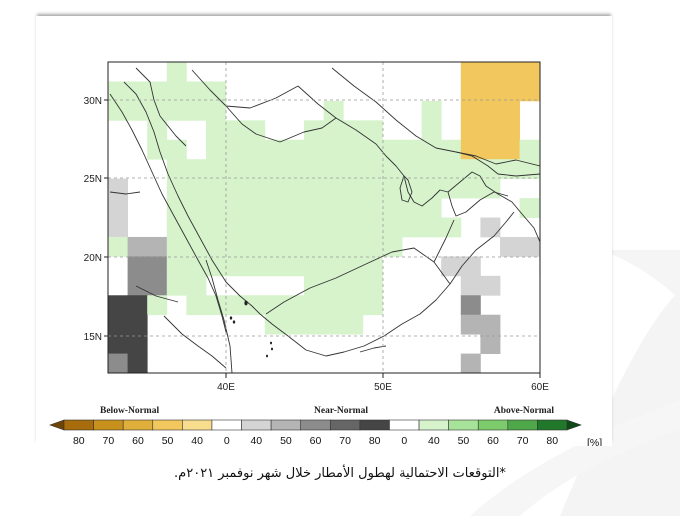  I want to click on lat-label-25n: 25N, so click(93, 179).